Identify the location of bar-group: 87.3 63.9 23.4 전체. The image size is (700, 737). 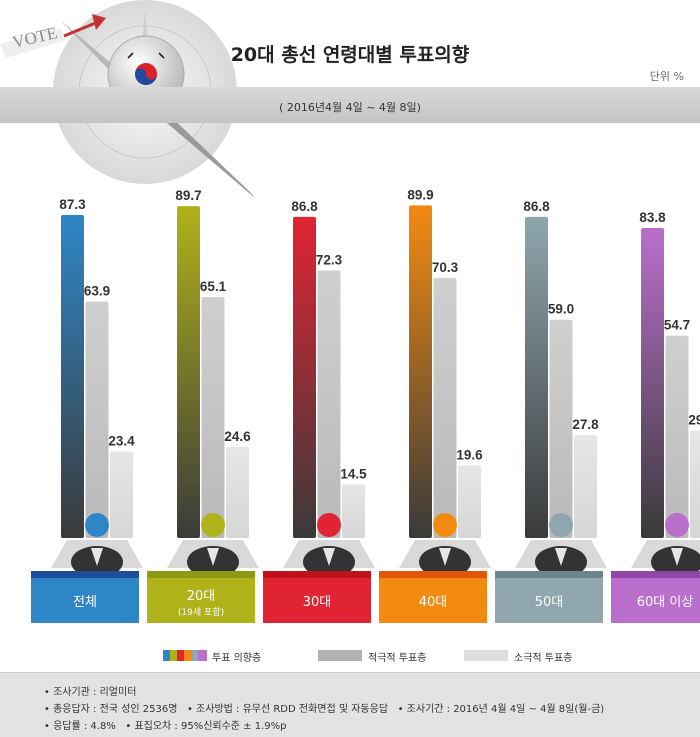
(87, 410).